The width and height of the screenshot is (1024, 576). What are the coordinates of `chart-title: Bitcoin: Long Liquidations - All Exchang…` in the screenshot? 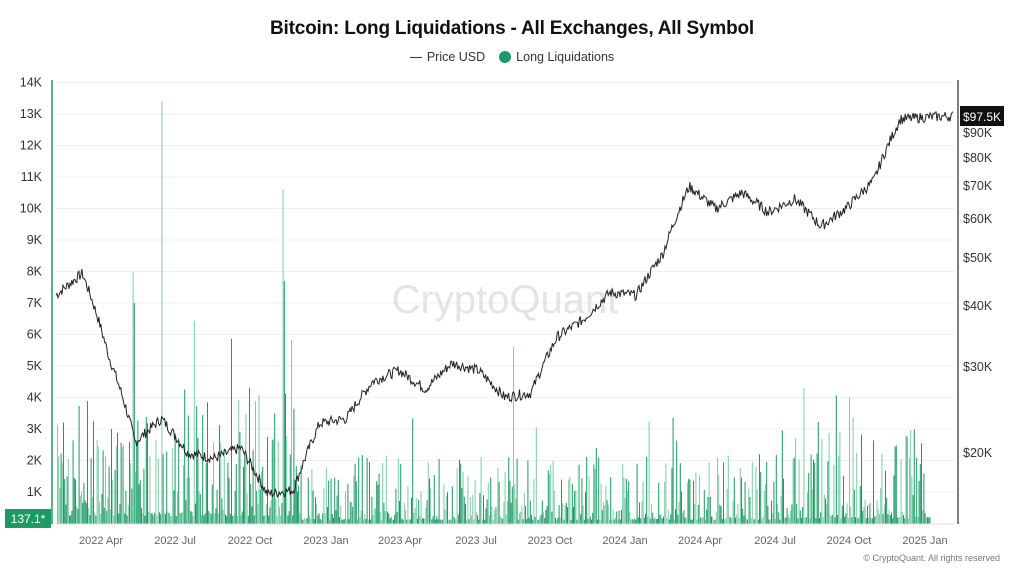 It's located at (512, 28).